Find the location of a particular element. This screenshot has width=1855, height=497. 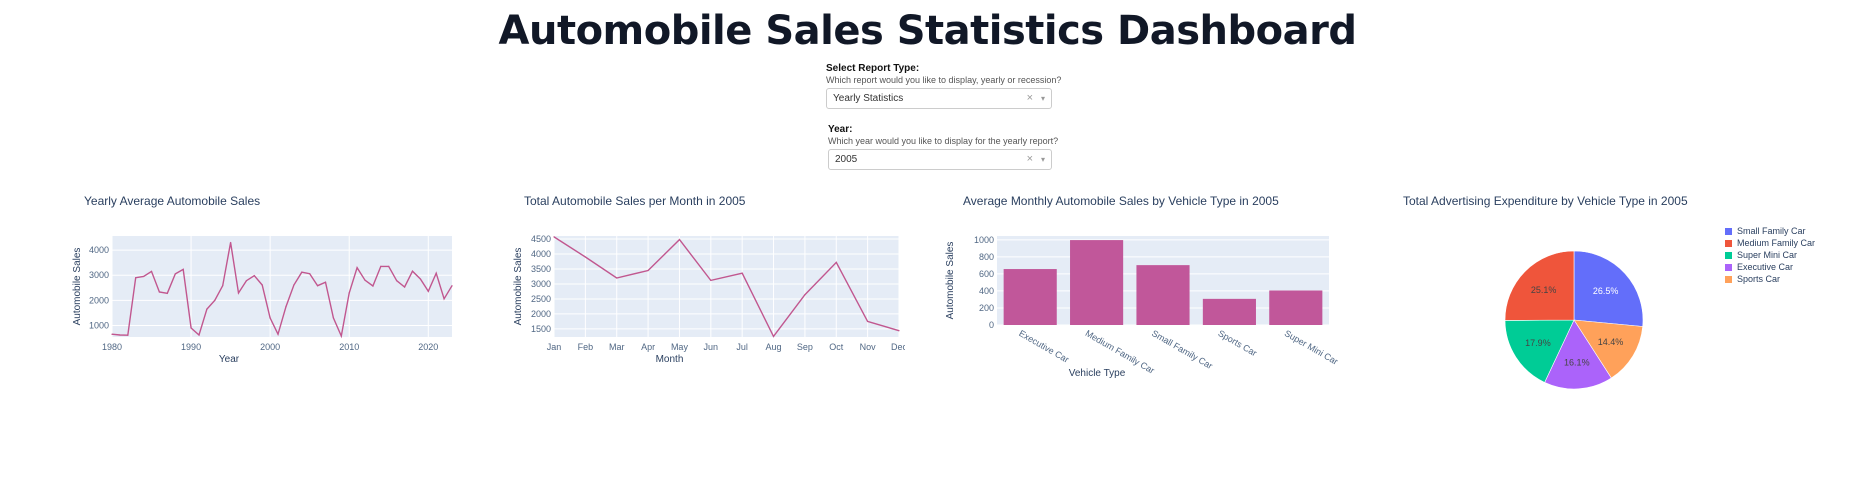

x-tick-label: 1980 is located at coordinates (112, 347).